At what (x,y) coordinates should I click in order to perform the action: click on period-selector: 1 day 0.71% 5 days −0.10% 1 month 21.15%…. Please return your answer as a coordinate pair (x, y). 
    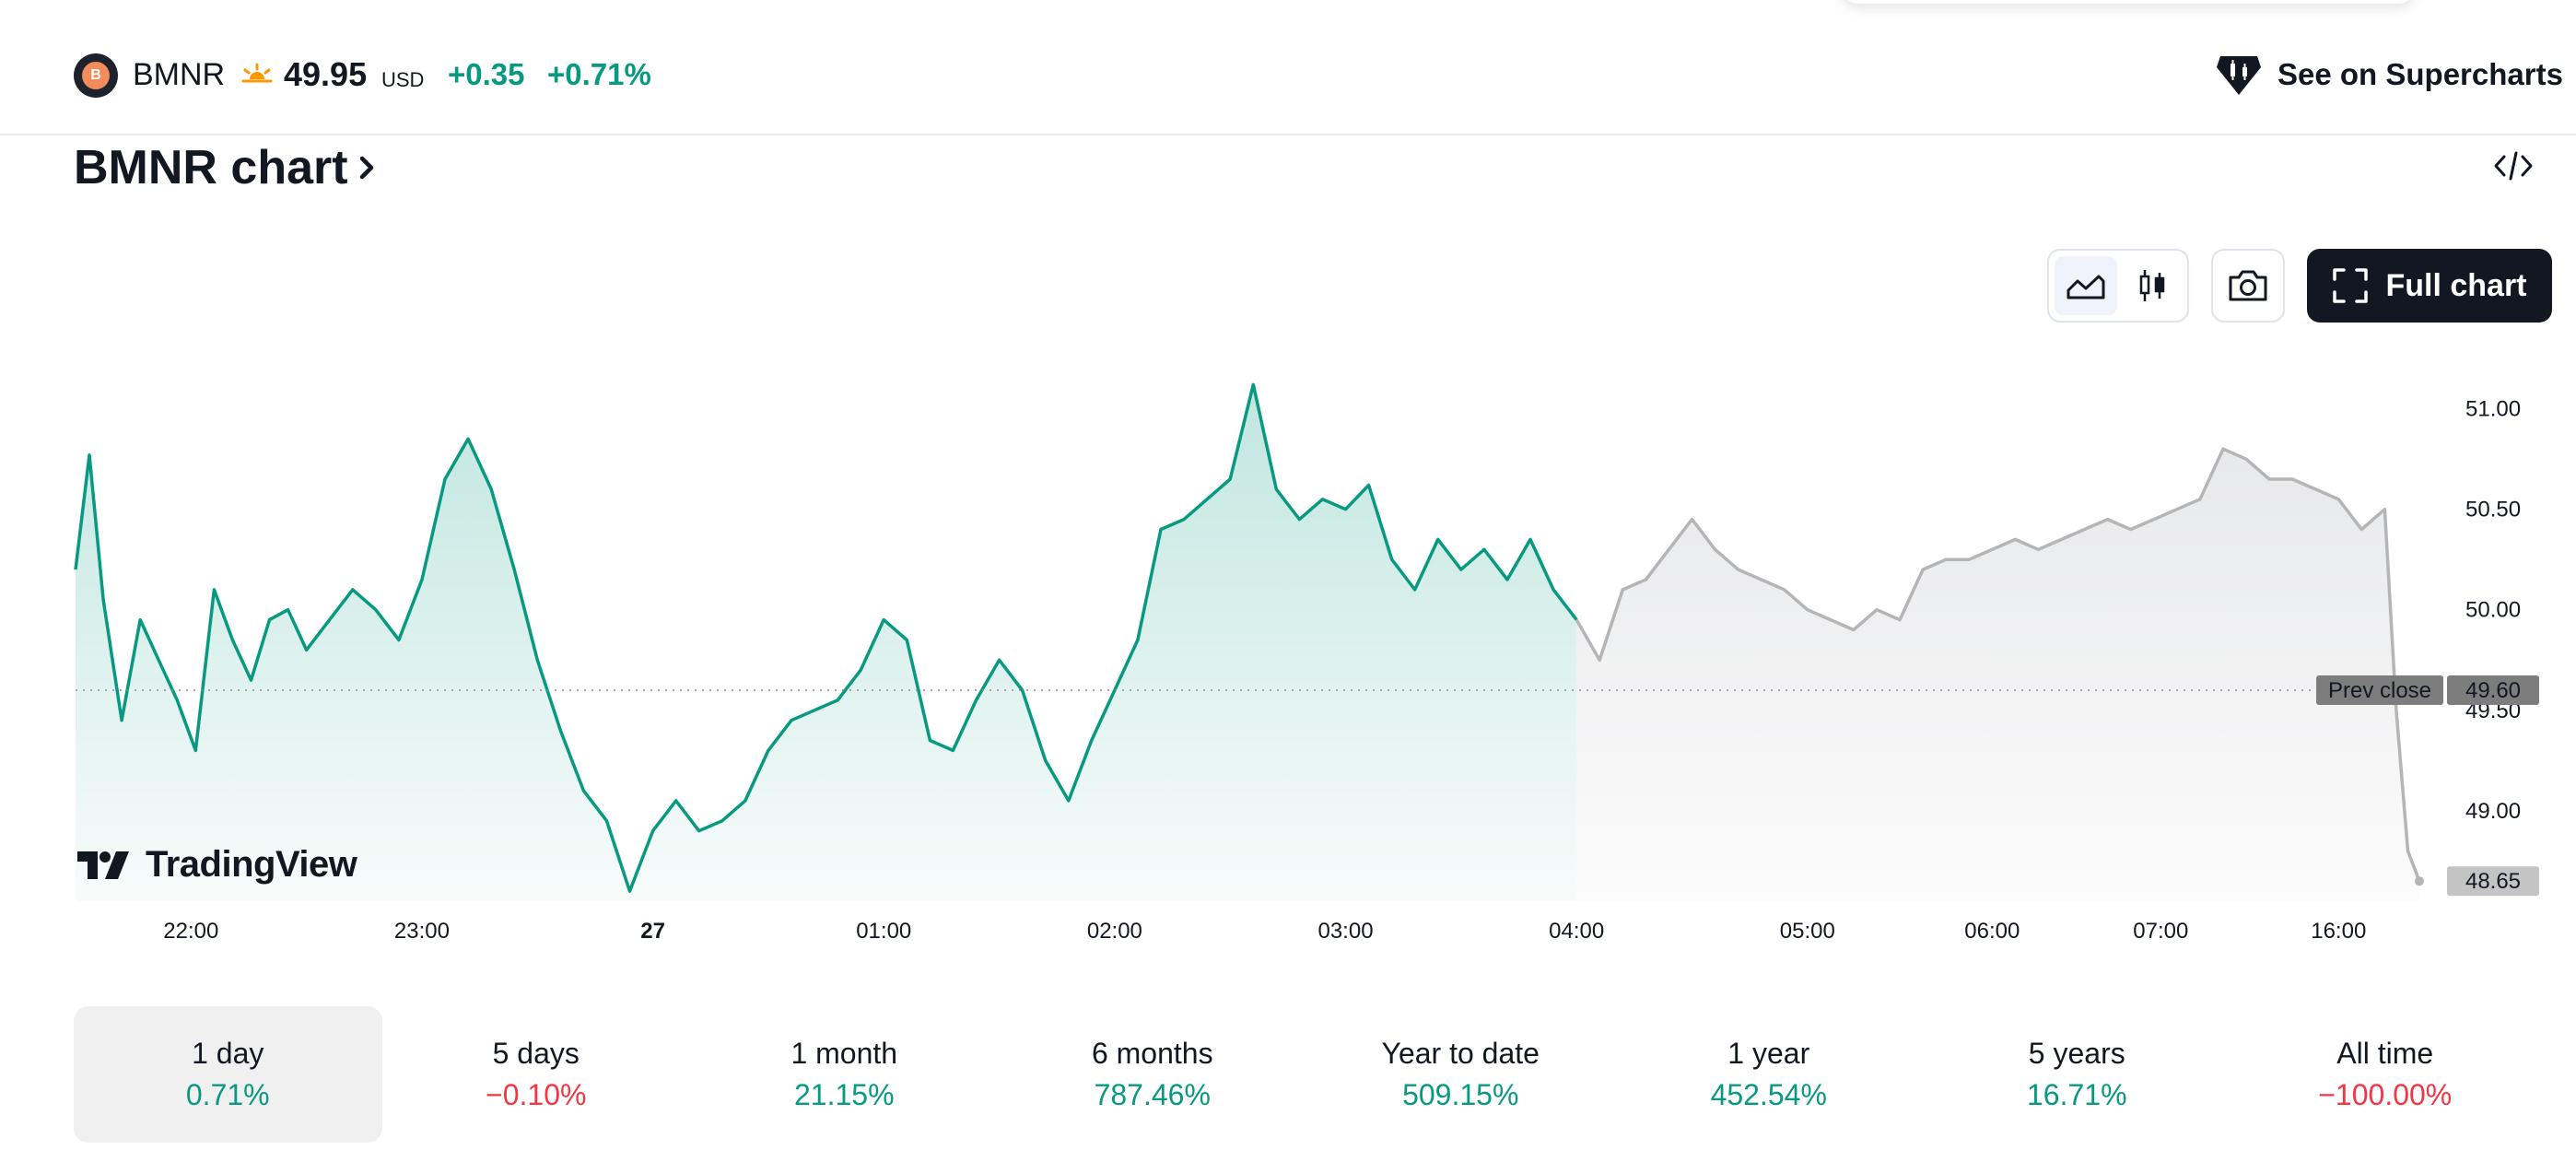
    Looking at the image, I should click on (1306, 1074).